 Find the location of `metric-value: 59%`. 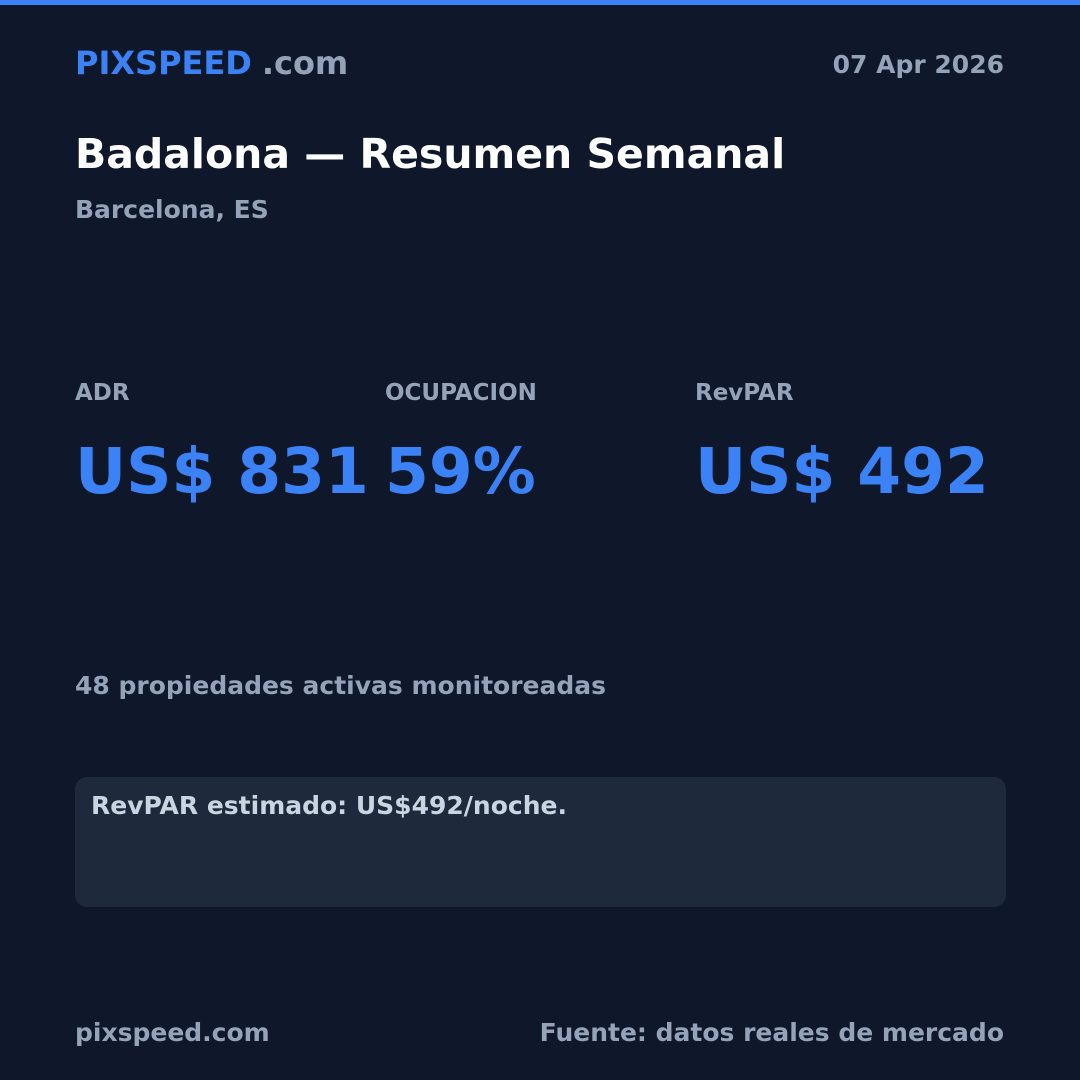

metric-value: 59% is located at coordinates (460, 471).